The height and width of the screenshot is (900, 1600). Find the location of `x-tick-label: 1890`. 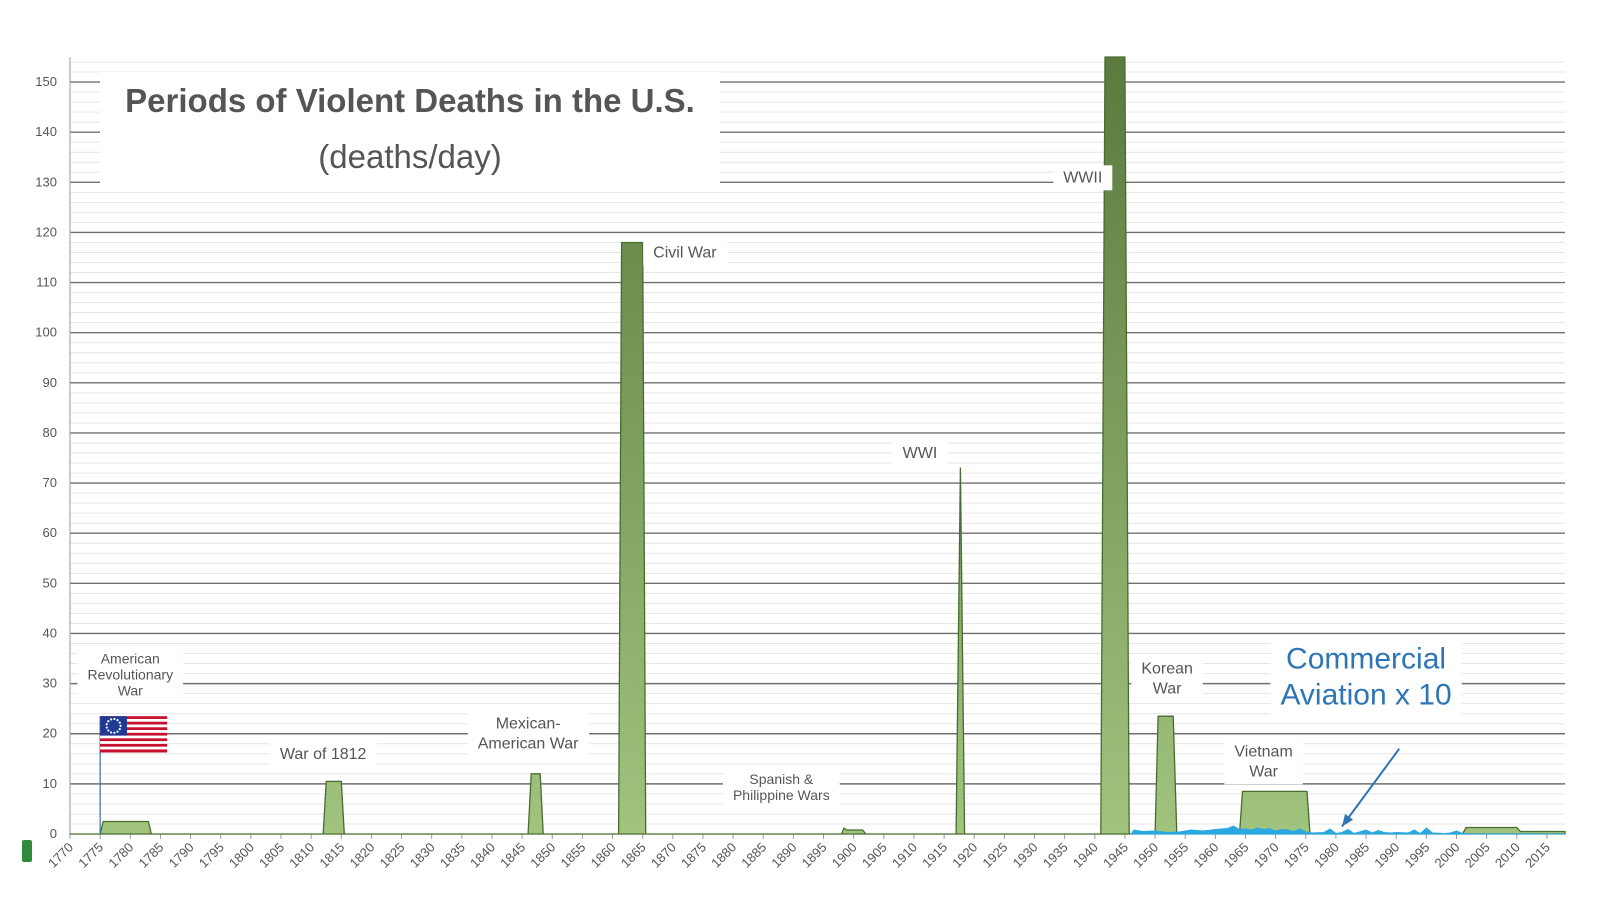

x-tick-label: 1890 is located at coordinates (783, 855).